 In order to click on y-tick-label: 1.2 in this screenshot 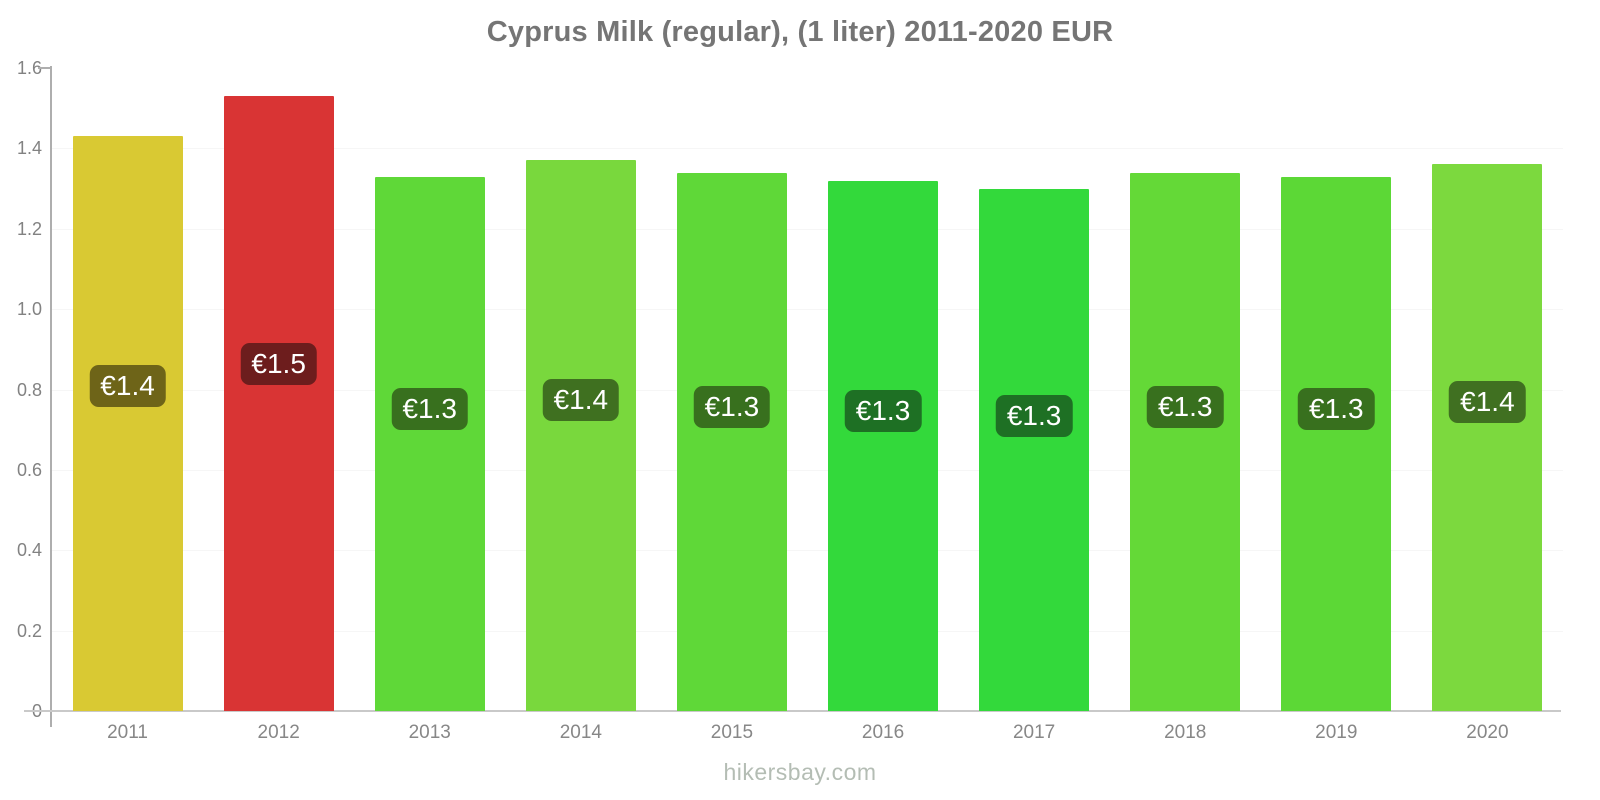, I will do `click(29, 228)`.